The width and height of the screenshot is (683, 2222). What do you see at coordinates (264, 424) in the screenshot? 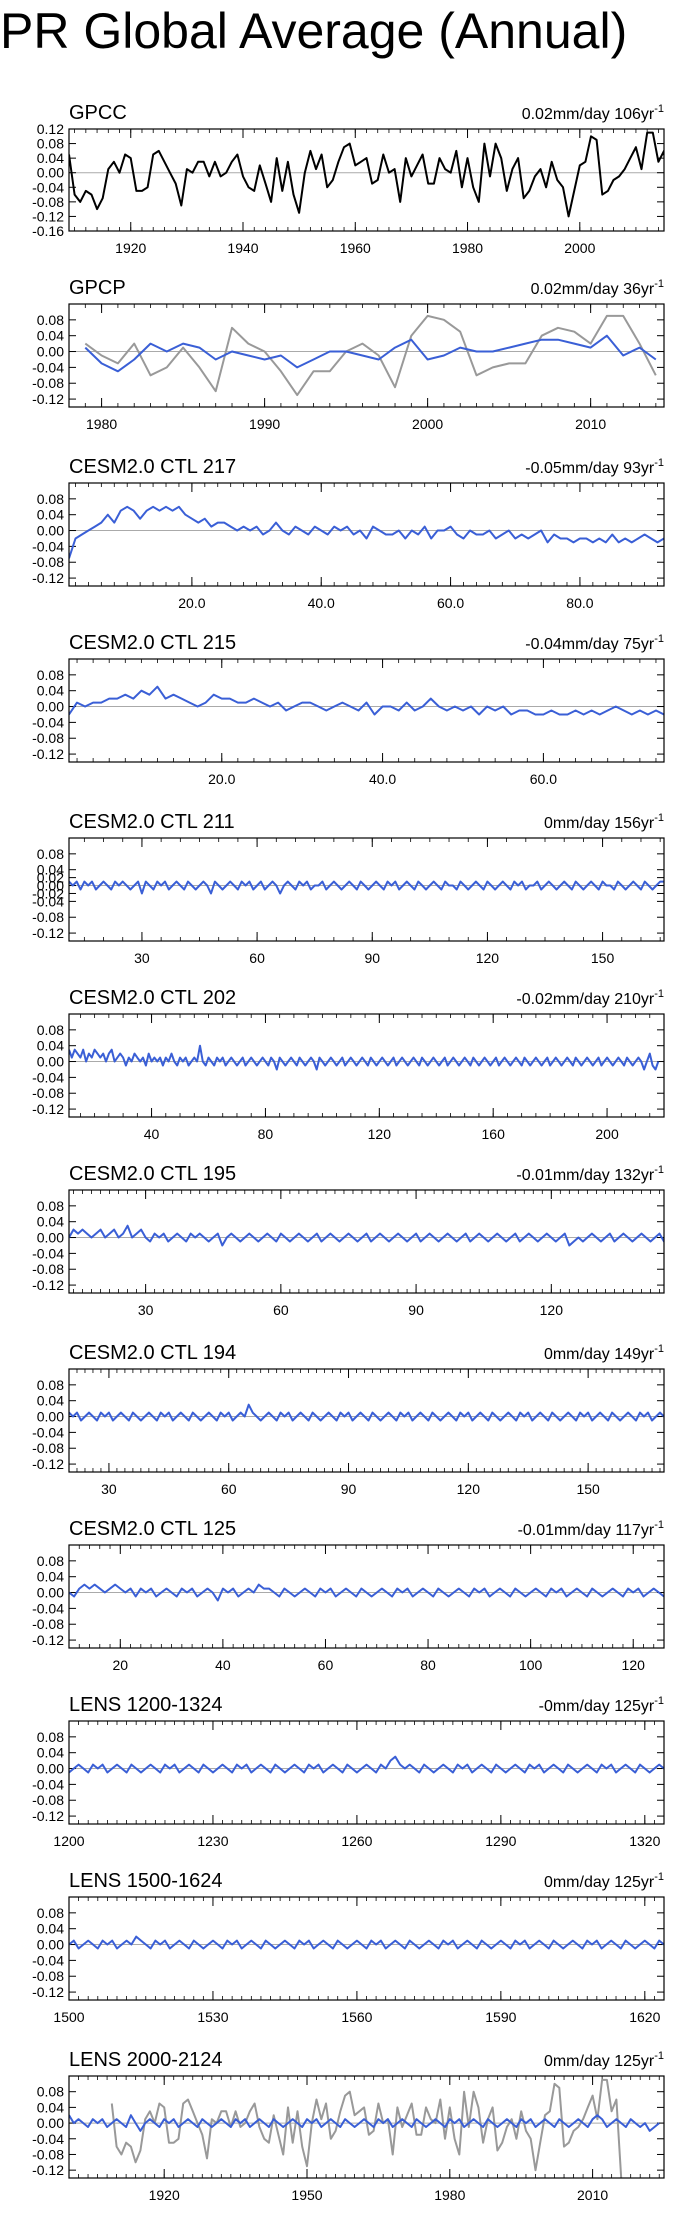
I see `x-tick-label: 1990` at bounding box center [264, 424].